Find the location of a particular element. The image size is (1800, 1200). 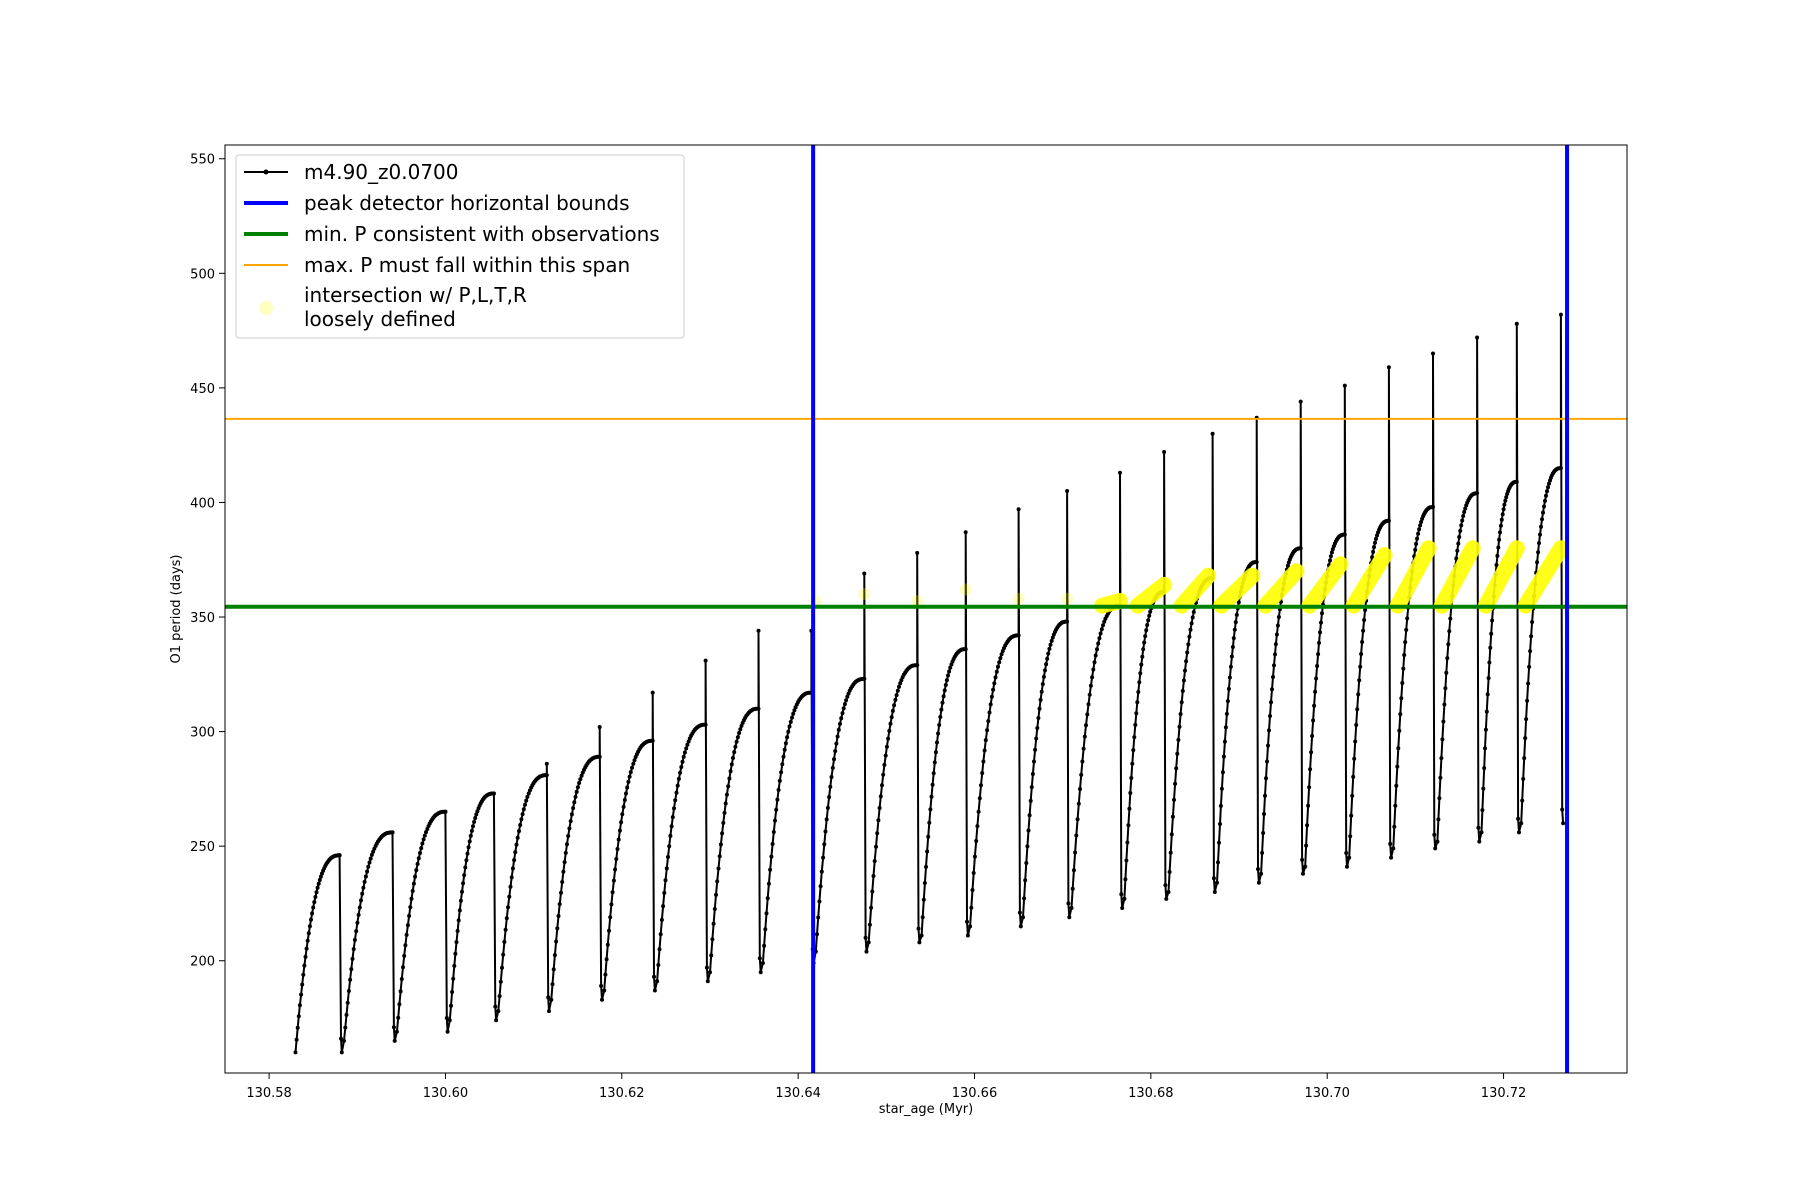

y-tick-label: 450 is located at coordinates (202, 389).